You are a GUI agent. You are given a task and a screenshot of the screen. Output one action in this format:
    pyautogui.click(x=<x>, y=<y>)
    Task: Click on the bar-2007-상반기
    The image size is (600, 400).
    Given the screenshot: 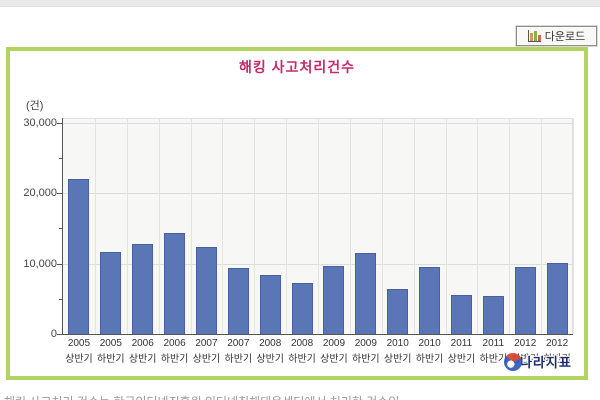 What is the action you would take?
    pyautogui.click(x=206, y=290)
    